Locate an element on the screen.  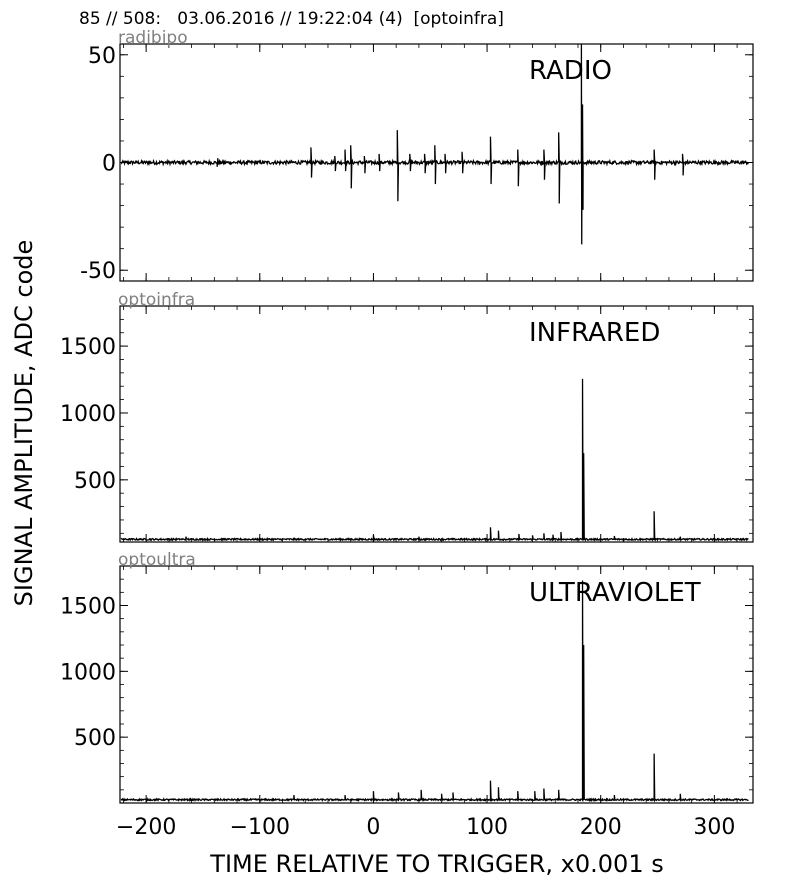
x-tick-label: 0 is located at coordinates (373, 827).